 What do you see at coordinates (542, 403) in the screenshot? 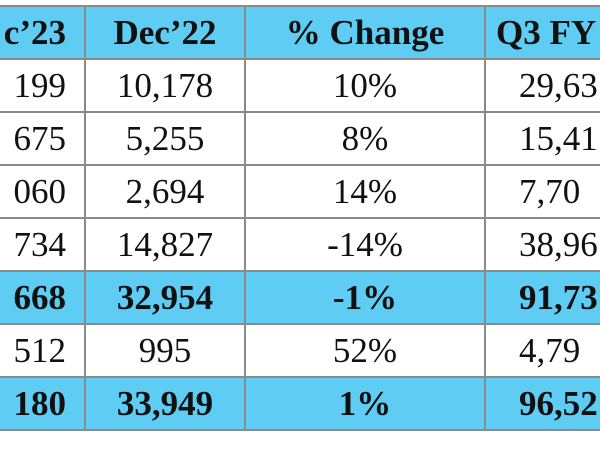
I see `table-cell: 96,52` at bounding box center [542, 403].